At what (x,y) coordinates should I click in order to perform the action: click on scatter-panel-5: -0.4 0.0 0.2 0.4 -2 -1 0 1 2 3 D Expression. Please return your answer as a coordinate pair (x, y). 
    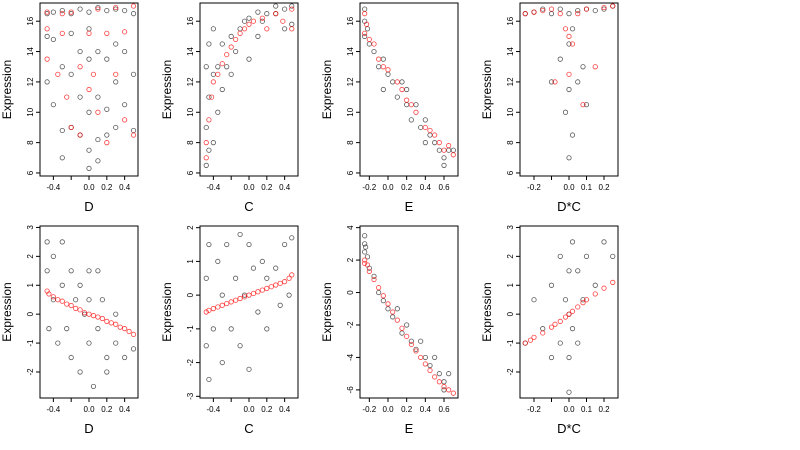
    Looking at the image, I should click on (69, 330).